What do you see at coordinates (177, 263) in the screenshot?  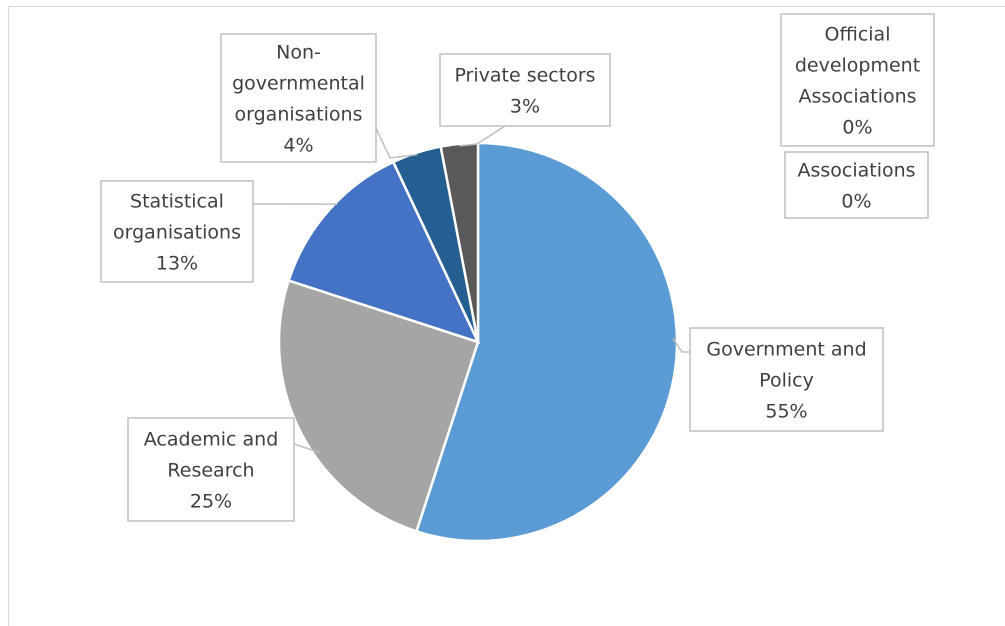 I see `data-label-percent: 13%` at bounding box center [177, 263].